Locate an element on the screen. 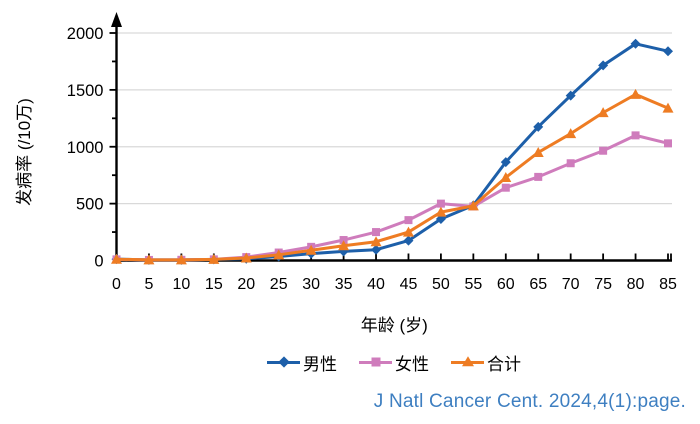 Image resolution: width=700 pixels, height=424 pixels. x-tick-label: 45 is located at coordinates (409, 284).